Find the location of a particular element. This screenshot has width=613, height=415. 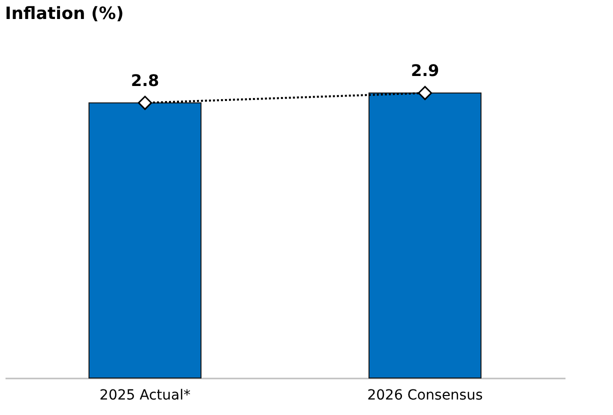

x-tick-label: 2026 Consensus is located at coordinates (425, 396).